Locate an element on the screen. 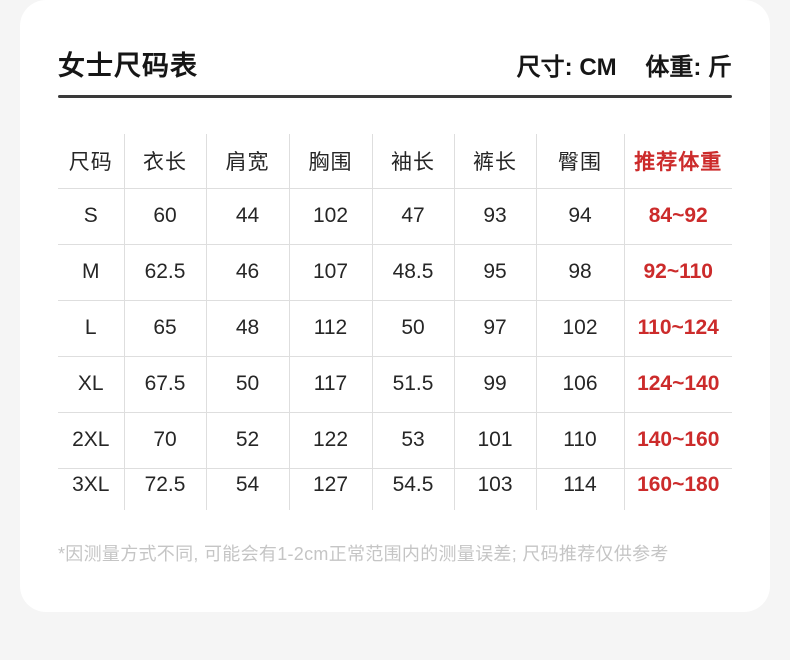  value-cell: 98 is located at coordinates (579, 272).